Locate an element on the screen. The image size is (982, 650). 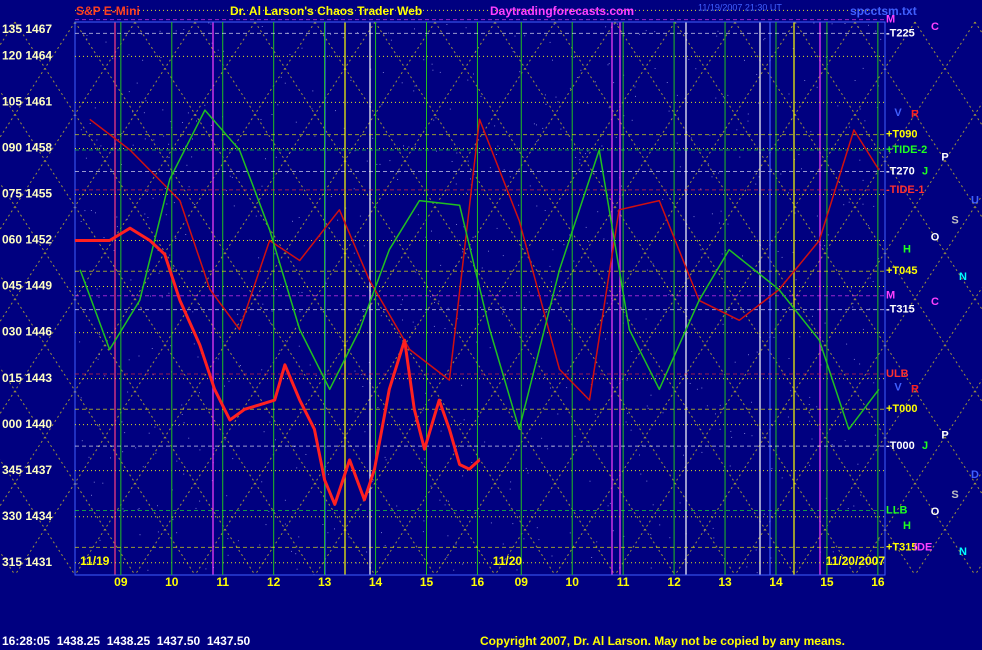
planet-label: O is located at coordinates (935, 512).